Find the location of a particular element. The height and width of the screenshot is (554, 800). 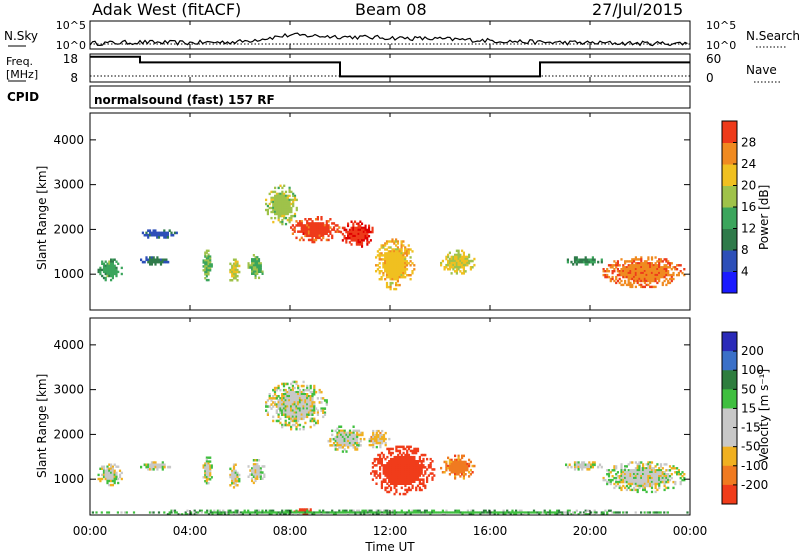

x-tick-label: 16:00 is located at coordinates (490, 531).